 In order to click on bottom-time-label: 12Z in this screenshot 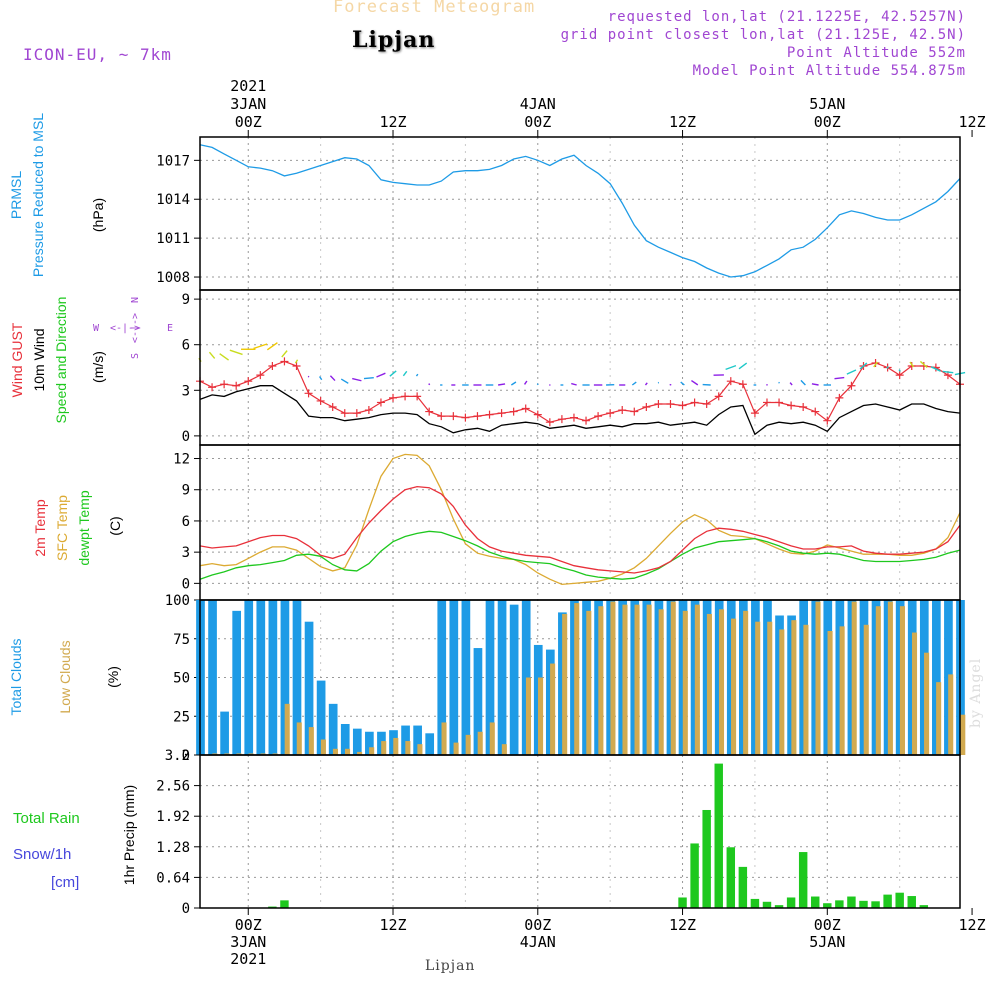, I will do `click(392, 925)`.